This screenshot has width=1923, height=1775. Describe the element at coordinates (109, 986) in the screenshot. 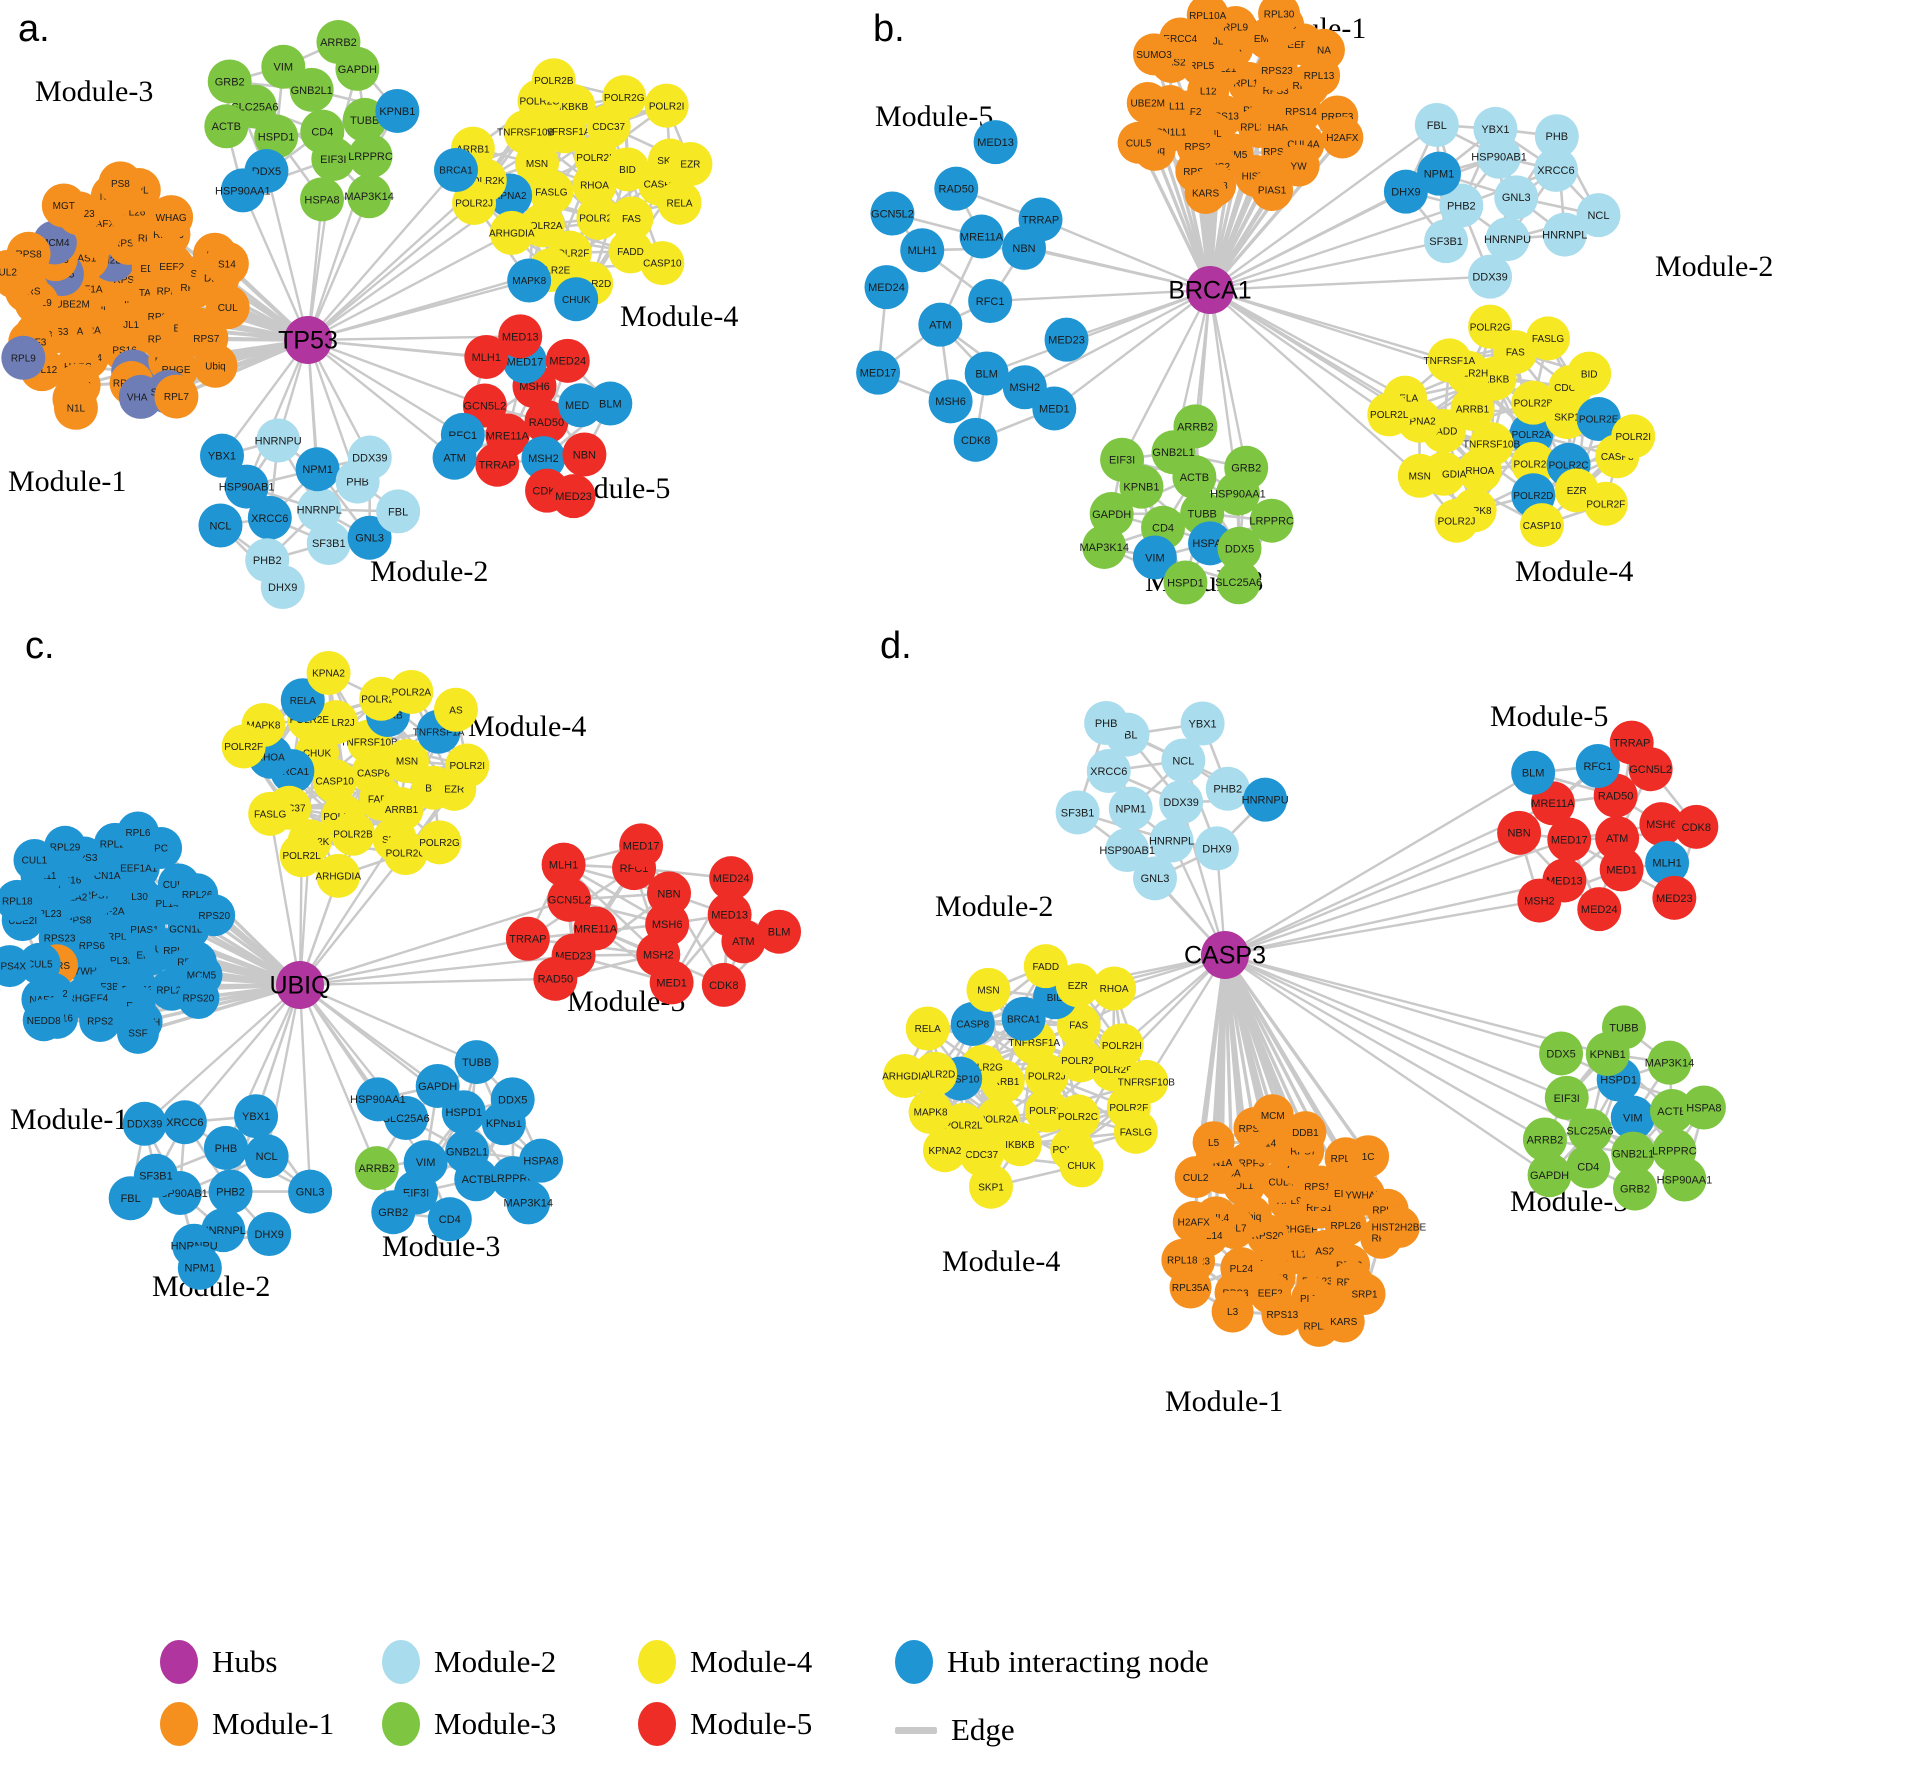

I see `c-m1-sf3b3: SF3B3` at that location.